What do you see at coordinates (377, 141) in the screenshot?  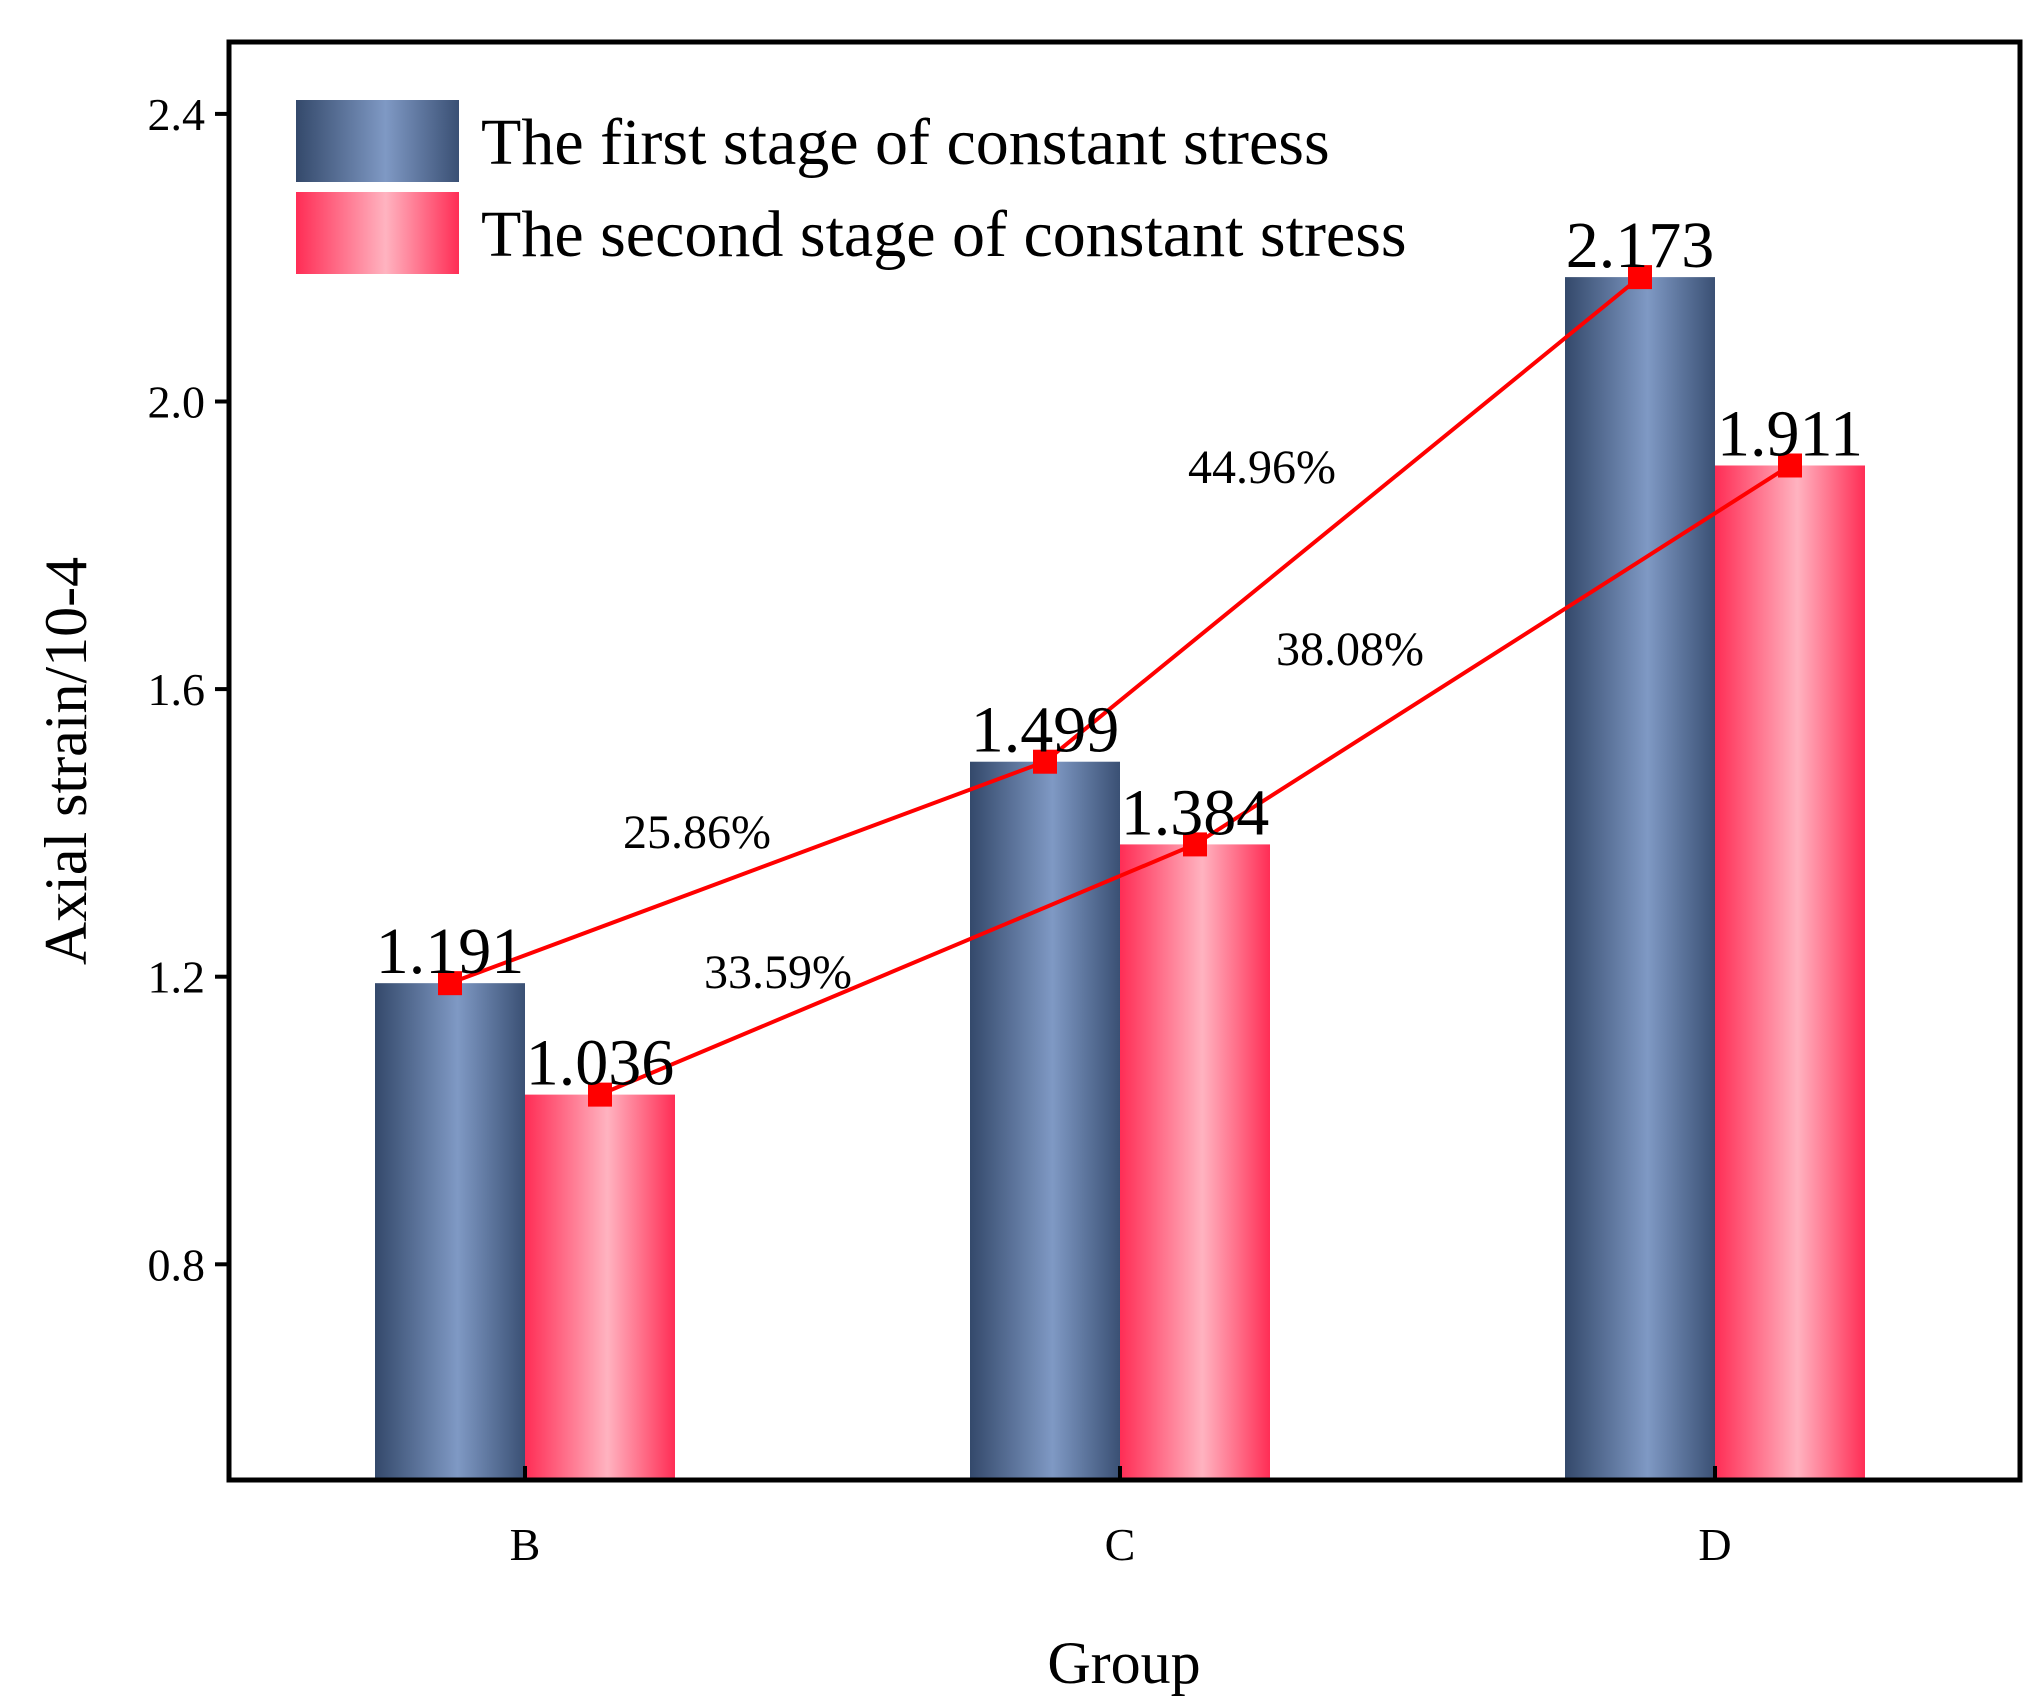 I see `legend-swatch-series1` at bounding box center [377, 141].